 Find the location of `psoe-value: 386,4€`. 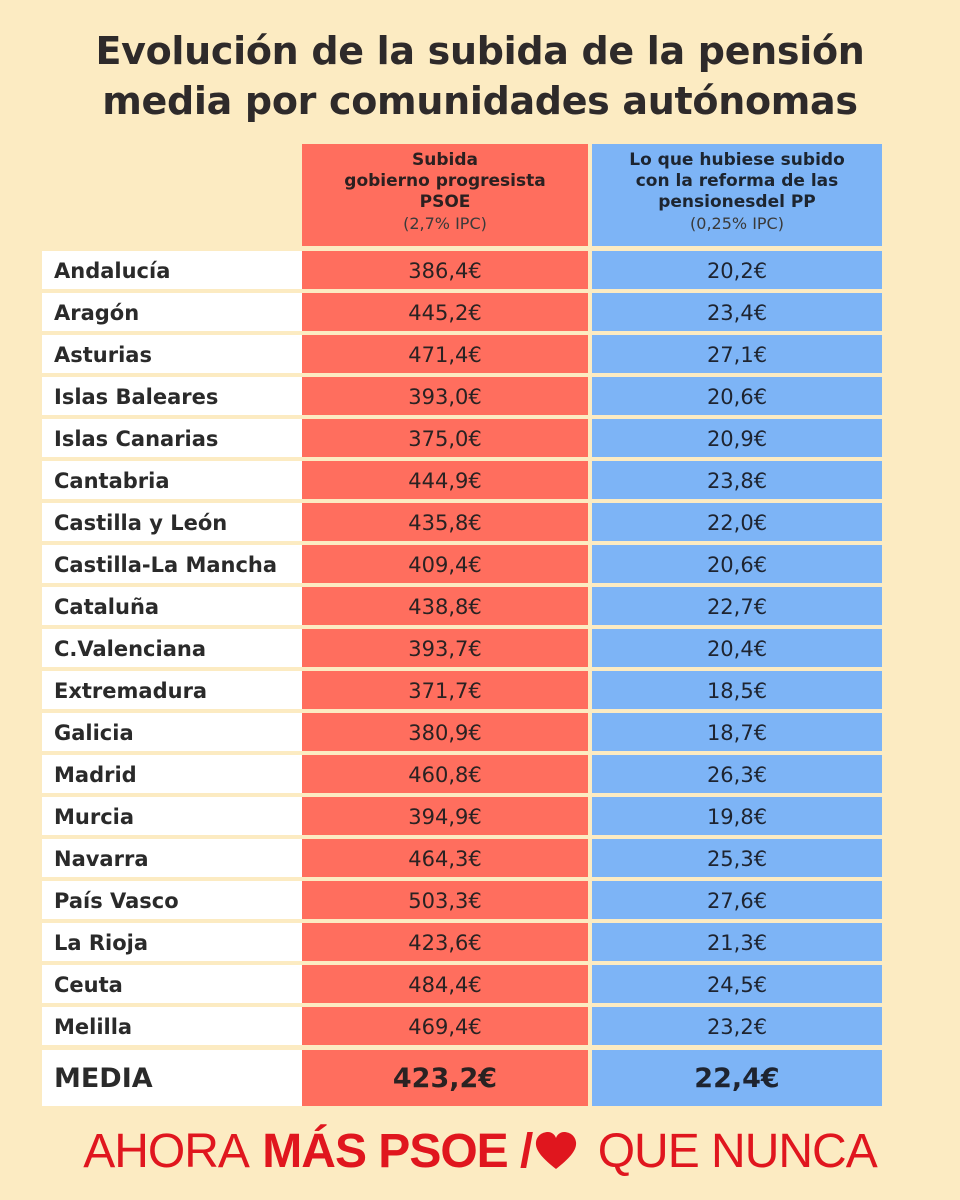

psoe-value: 386,4€ is located at coordinates (445, 270).